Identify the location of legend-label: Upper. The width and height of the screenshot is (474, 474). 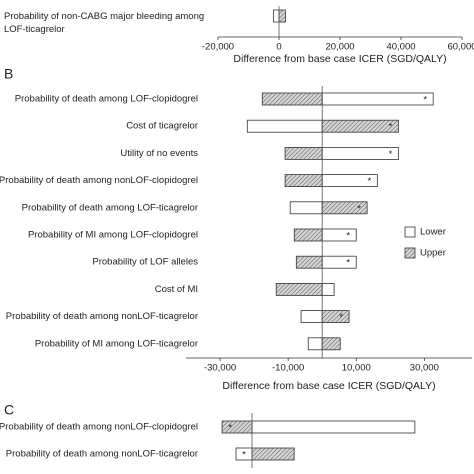
(433, 253).